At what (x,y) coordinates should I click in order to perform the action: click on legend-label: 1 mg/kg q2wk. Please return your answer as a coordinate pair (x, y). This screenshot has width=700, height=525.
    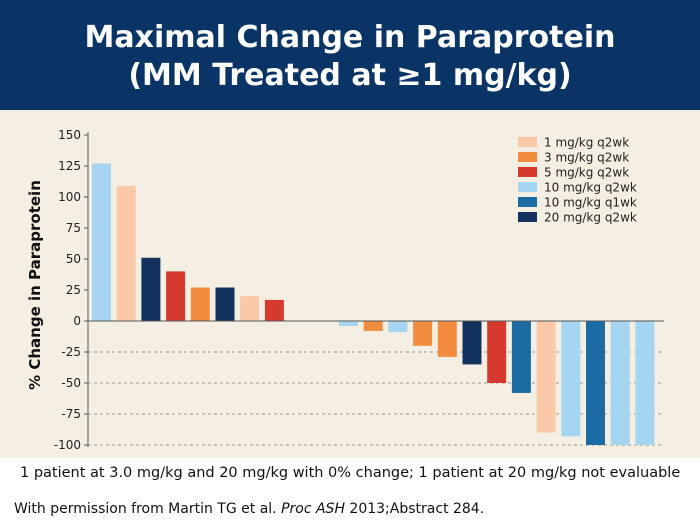
    Looking at the image, I should click on (586, 143).